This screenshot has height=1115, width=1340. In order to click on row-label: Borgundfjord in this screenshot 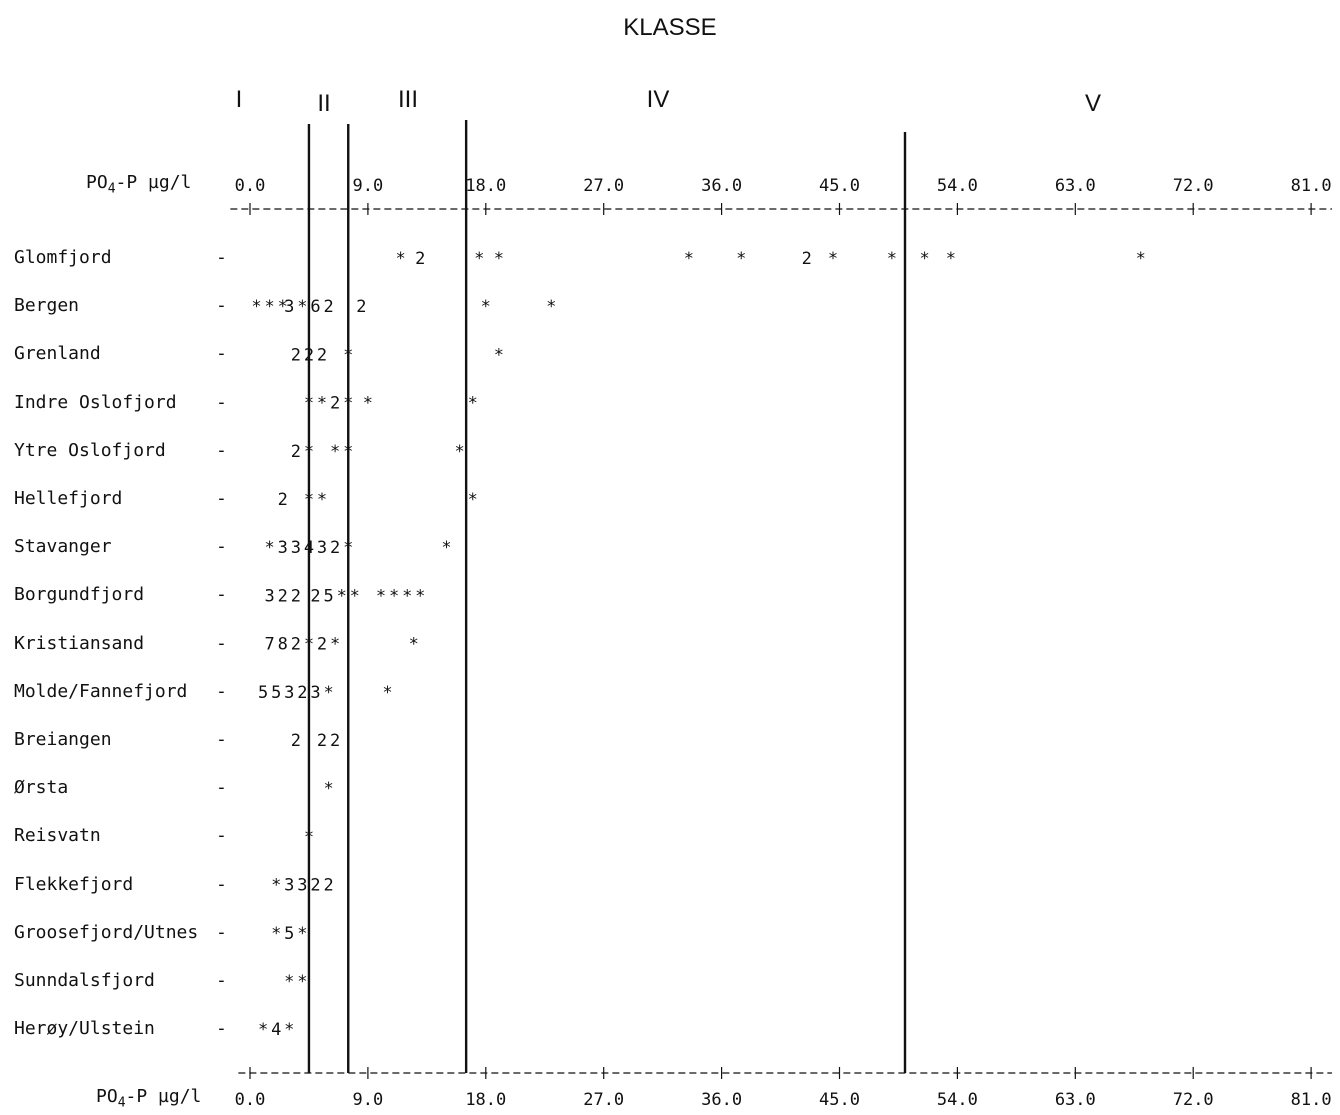, I will do `click(79, 595)`.